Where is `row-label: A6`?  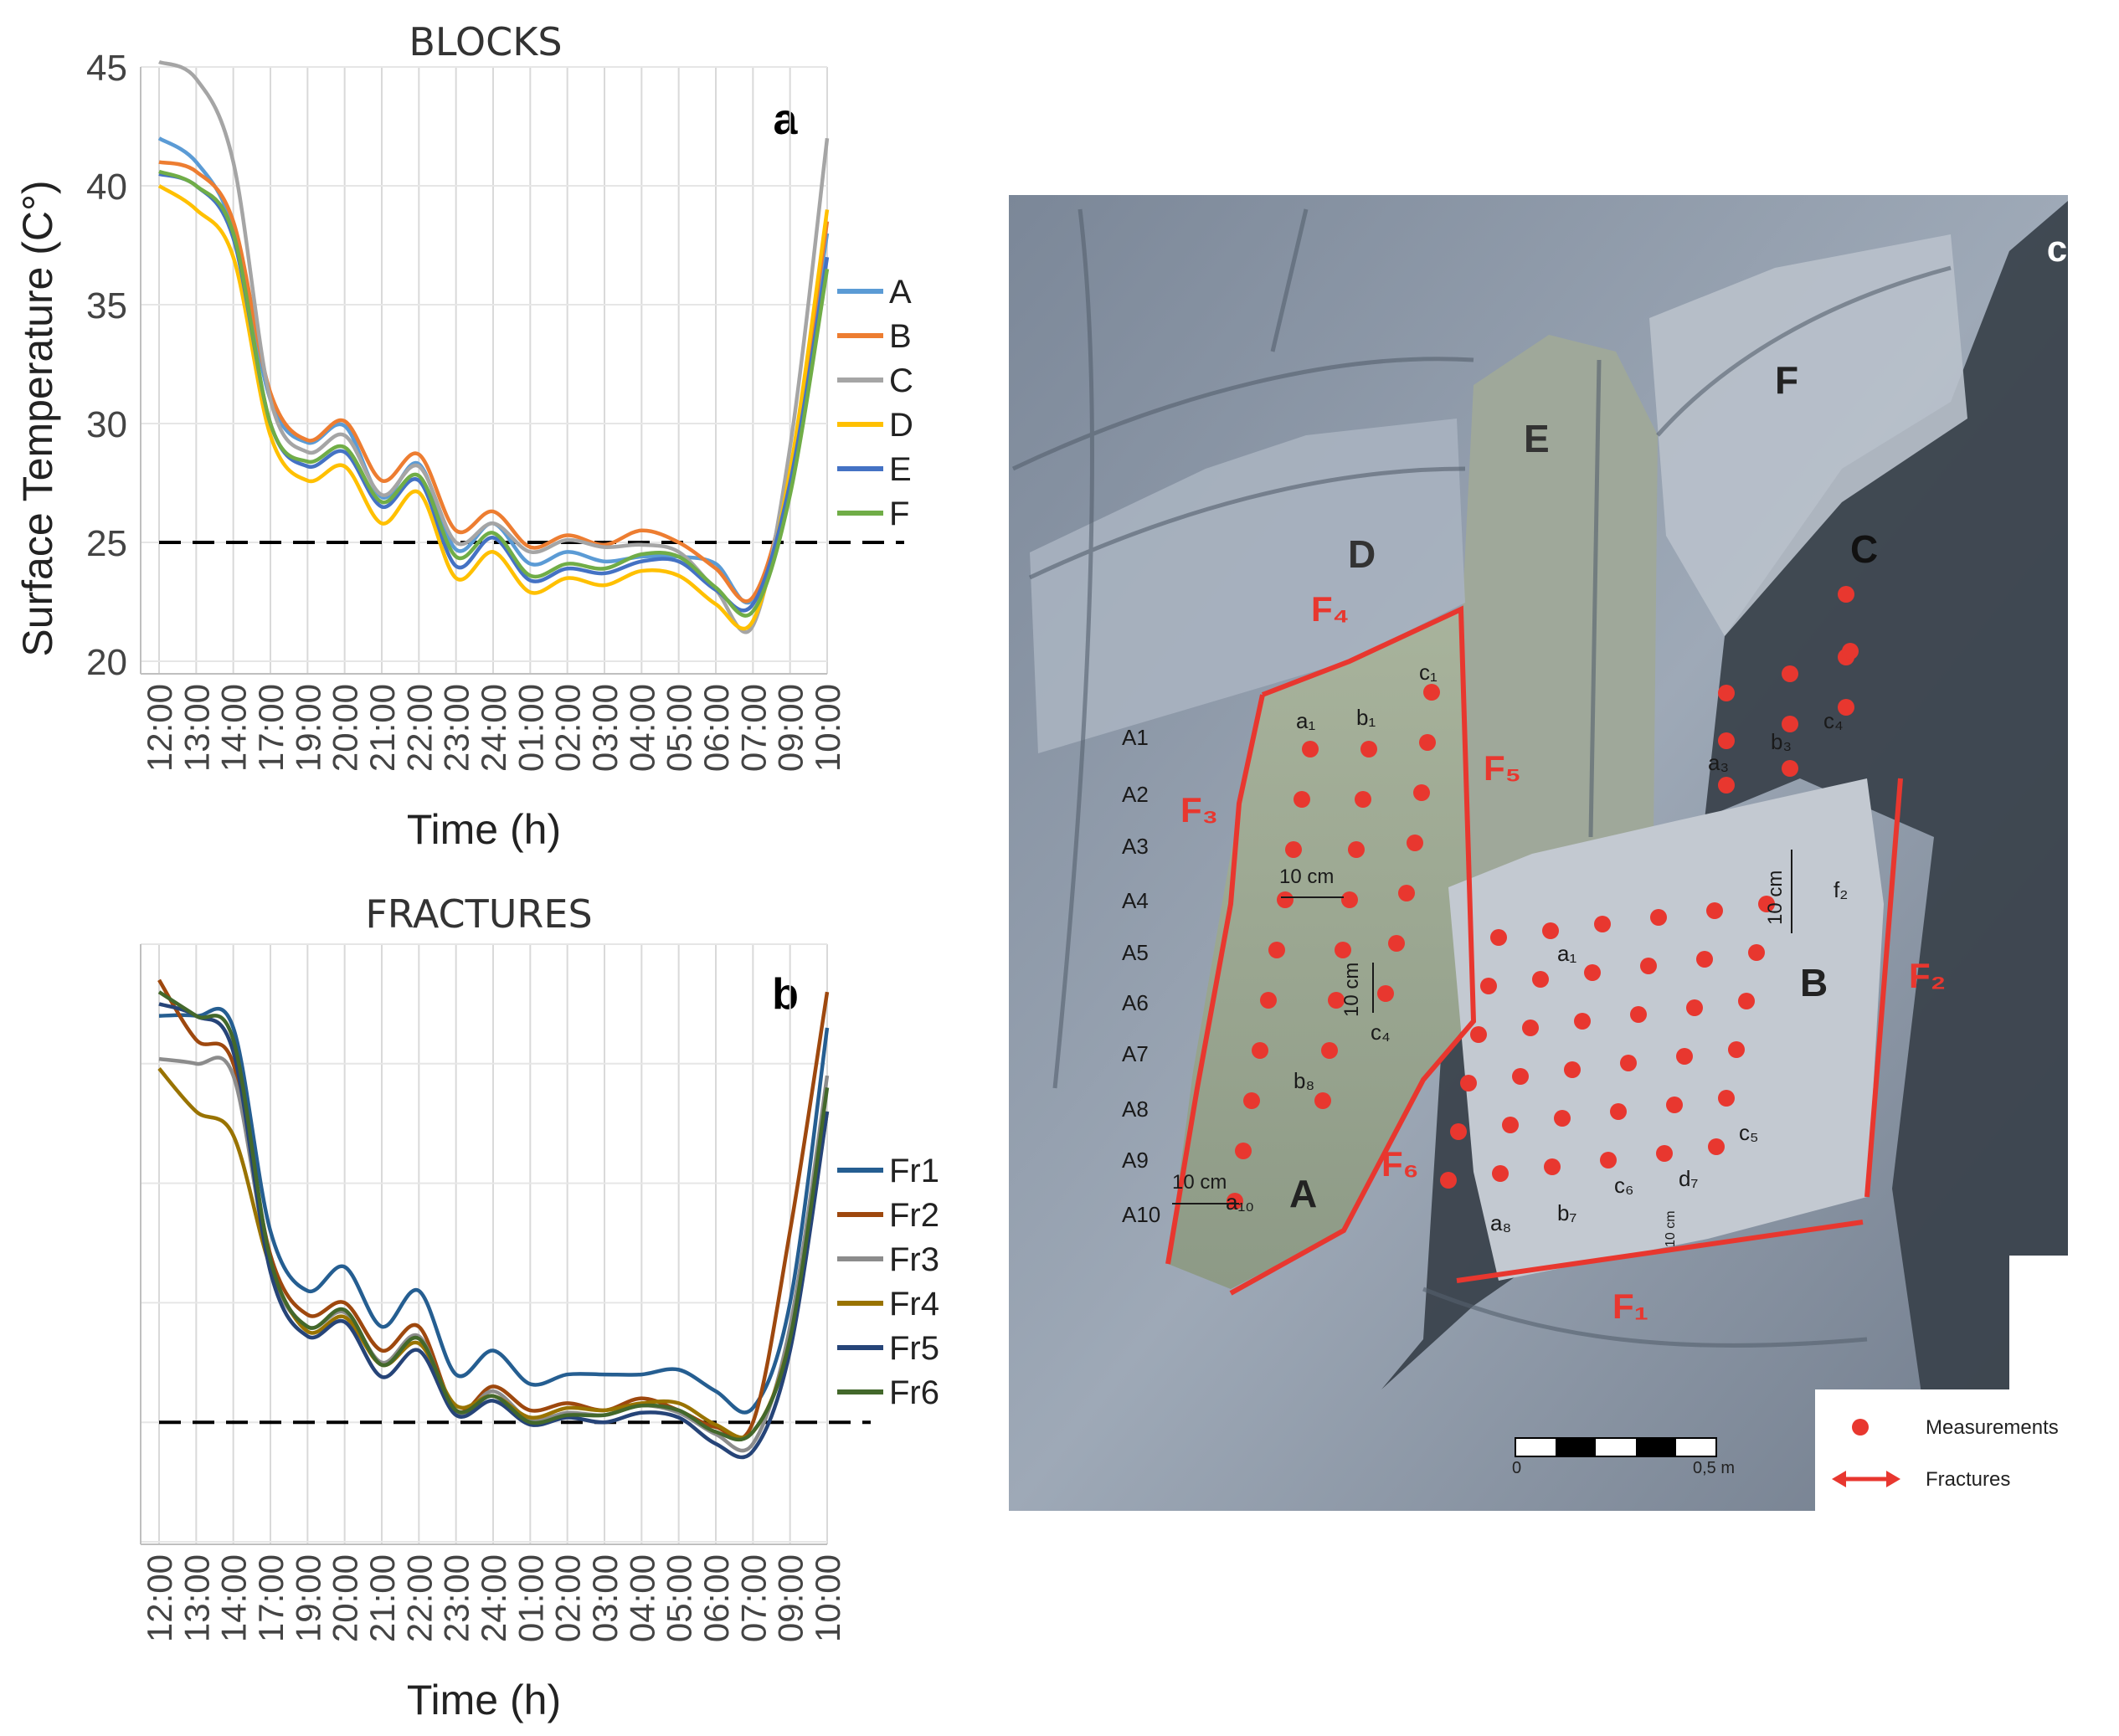 row-label: A6 is located at coordinates (1135, 1002).